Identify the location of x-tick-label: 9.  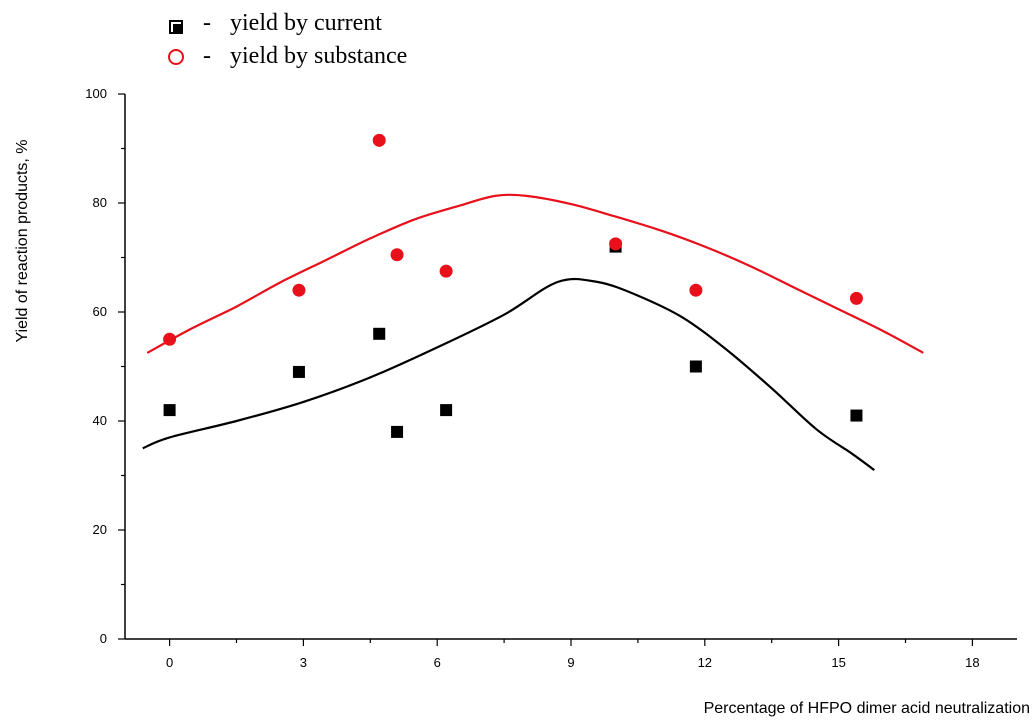
(570, 662).